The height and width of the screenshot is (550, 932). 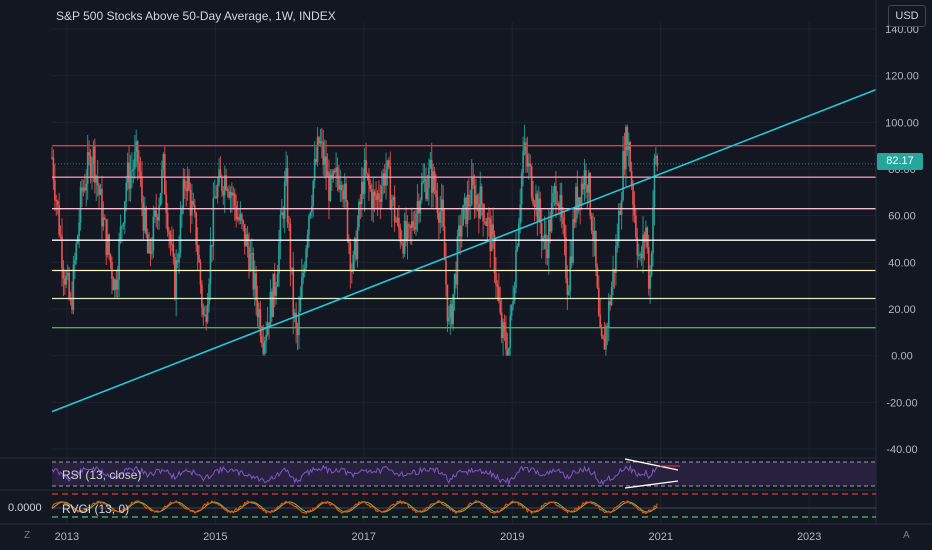 I want to click on rsi-wedge-lower, so click(x=651, y=484).